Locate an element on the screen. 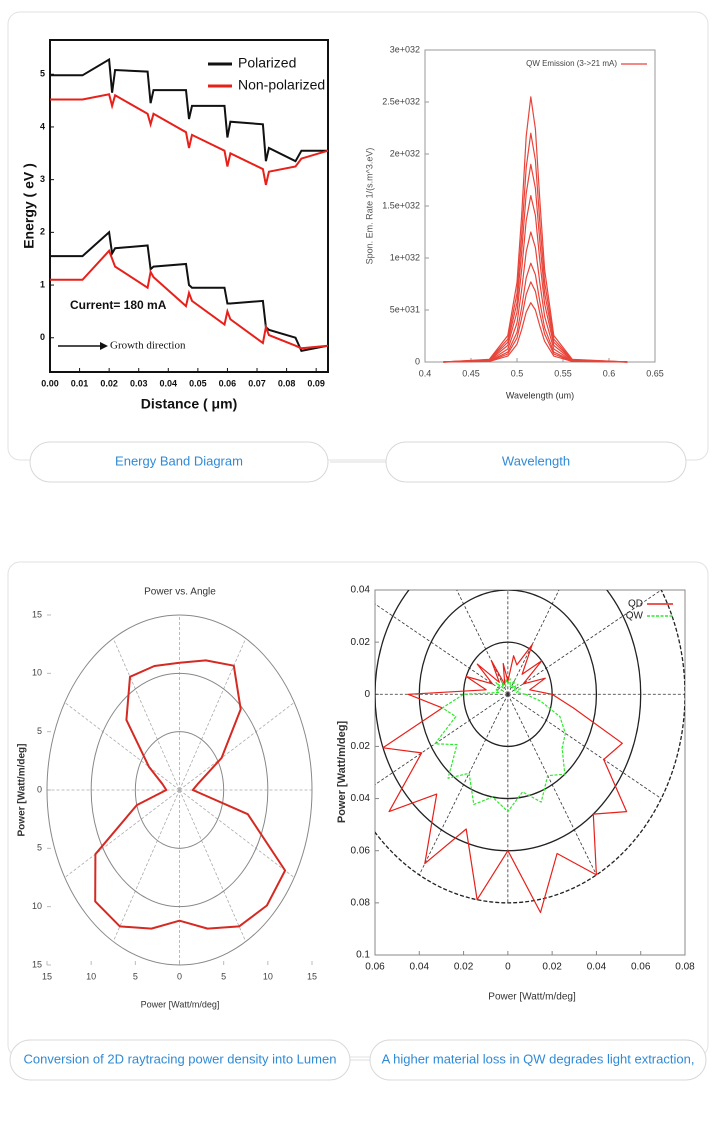  y-tick-label: 4 is located at coordinates (42, 126).